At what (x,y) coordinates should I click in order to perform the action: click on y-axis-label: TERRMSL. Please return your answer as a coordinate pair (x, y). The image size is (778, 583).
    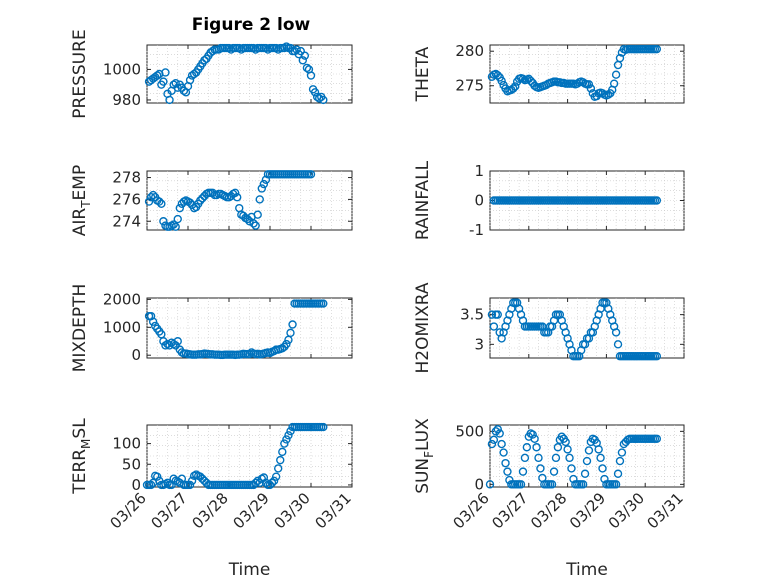
    Looking at the image, I should click on (81, 456).